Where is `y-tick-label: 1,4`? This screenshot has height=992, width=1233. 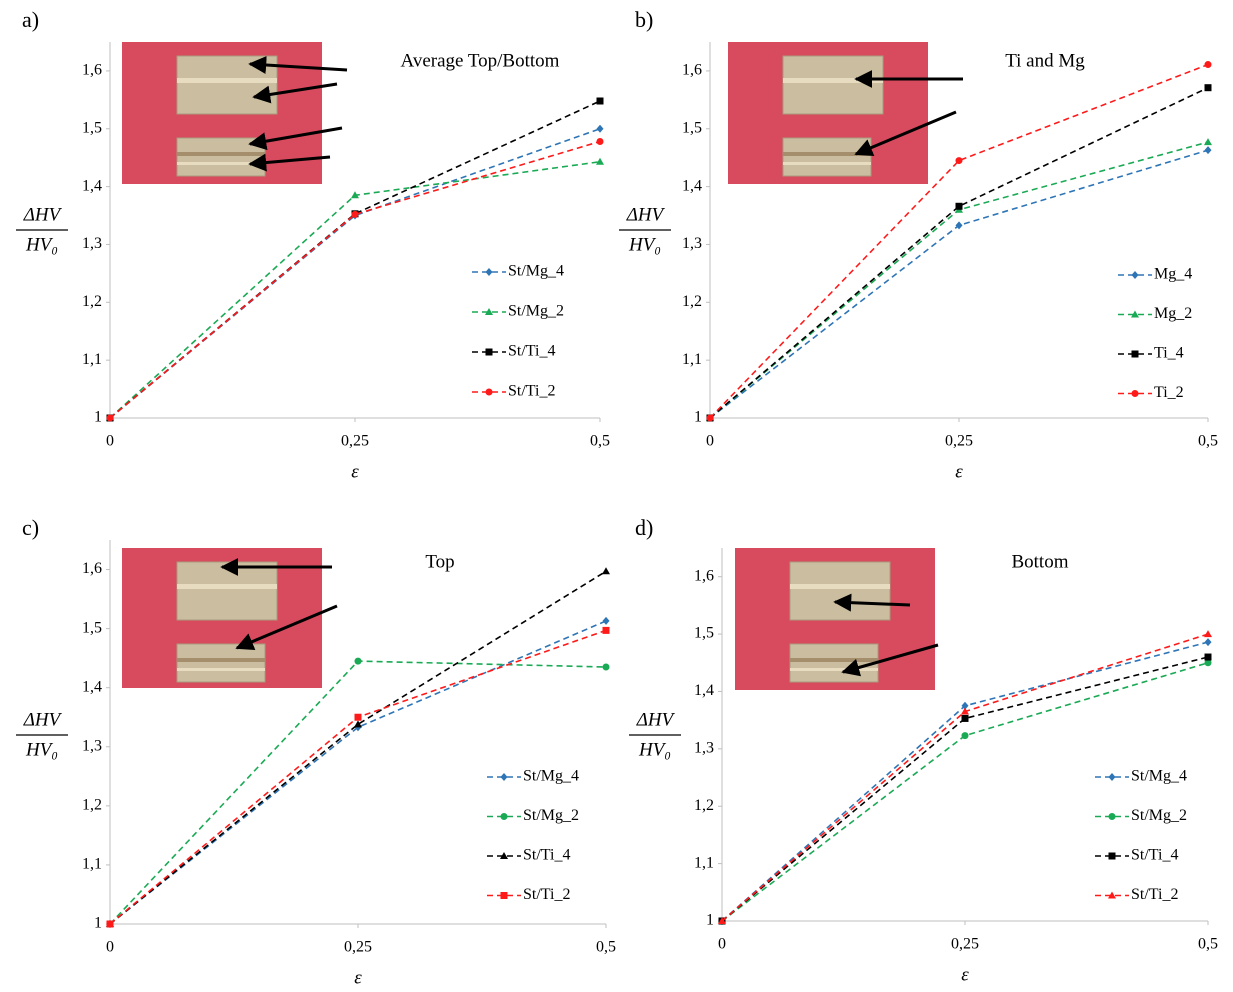
y-tick-label: 1,4 is located at coordinates (92, 686).